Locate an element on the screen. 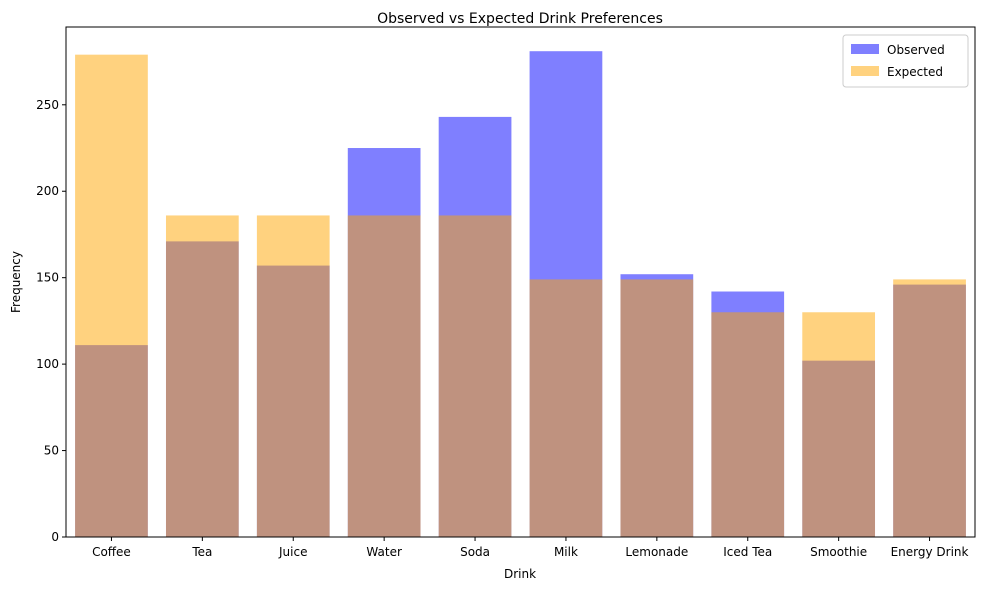  chart-title: Observed vs Expected Drink Preferences is located at coordinates (520, 19).